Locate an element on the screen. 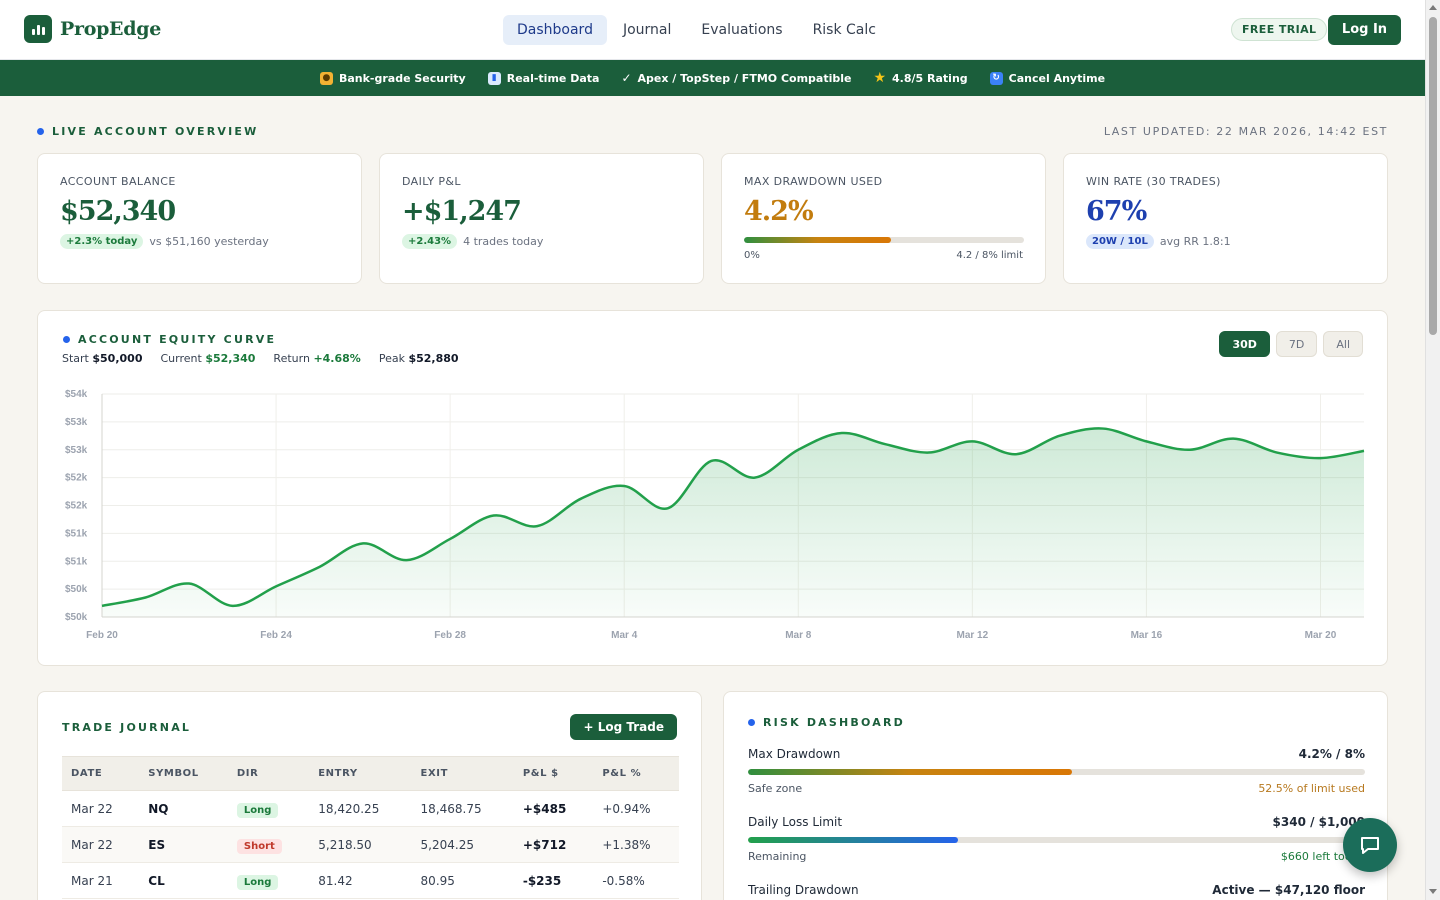  kpi-sub: +2.3% today vs $51,160 yesterday is located at coordinates (164, 241).